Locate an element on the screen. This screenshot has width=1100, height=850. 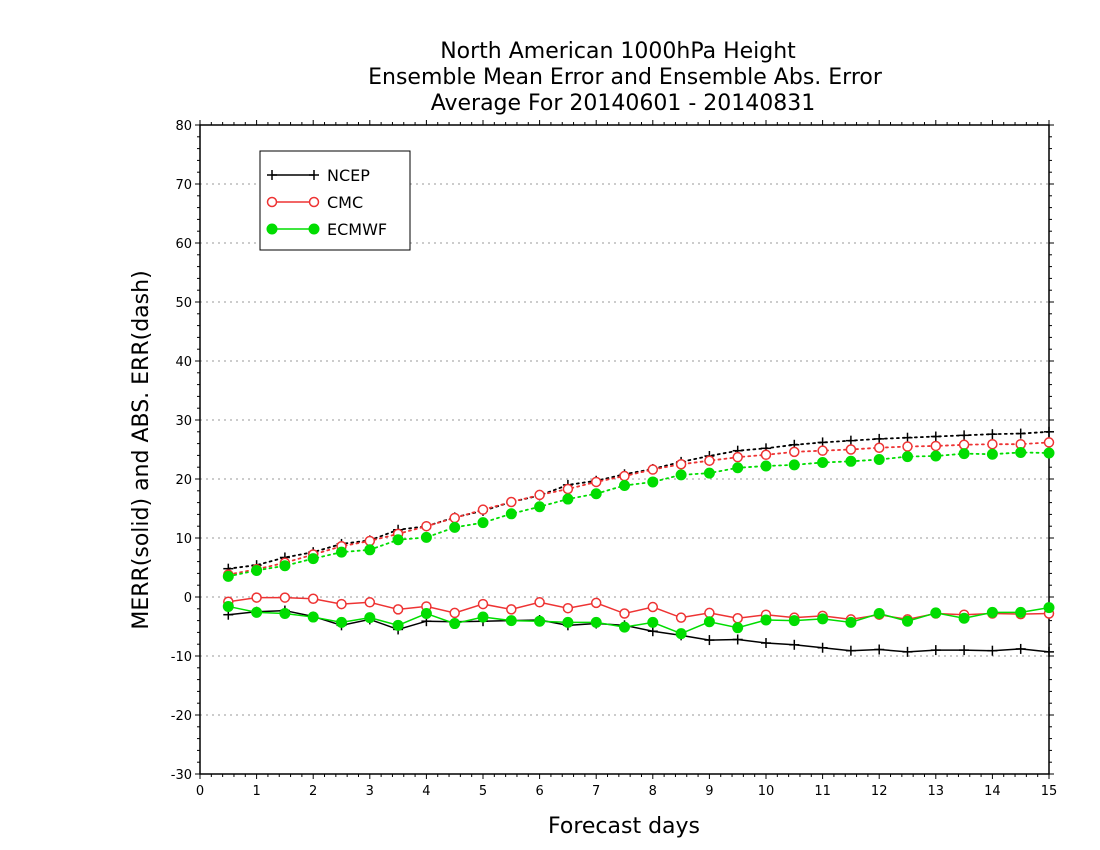
x-tick-label: 15 is located at coordinates (1049, 791).